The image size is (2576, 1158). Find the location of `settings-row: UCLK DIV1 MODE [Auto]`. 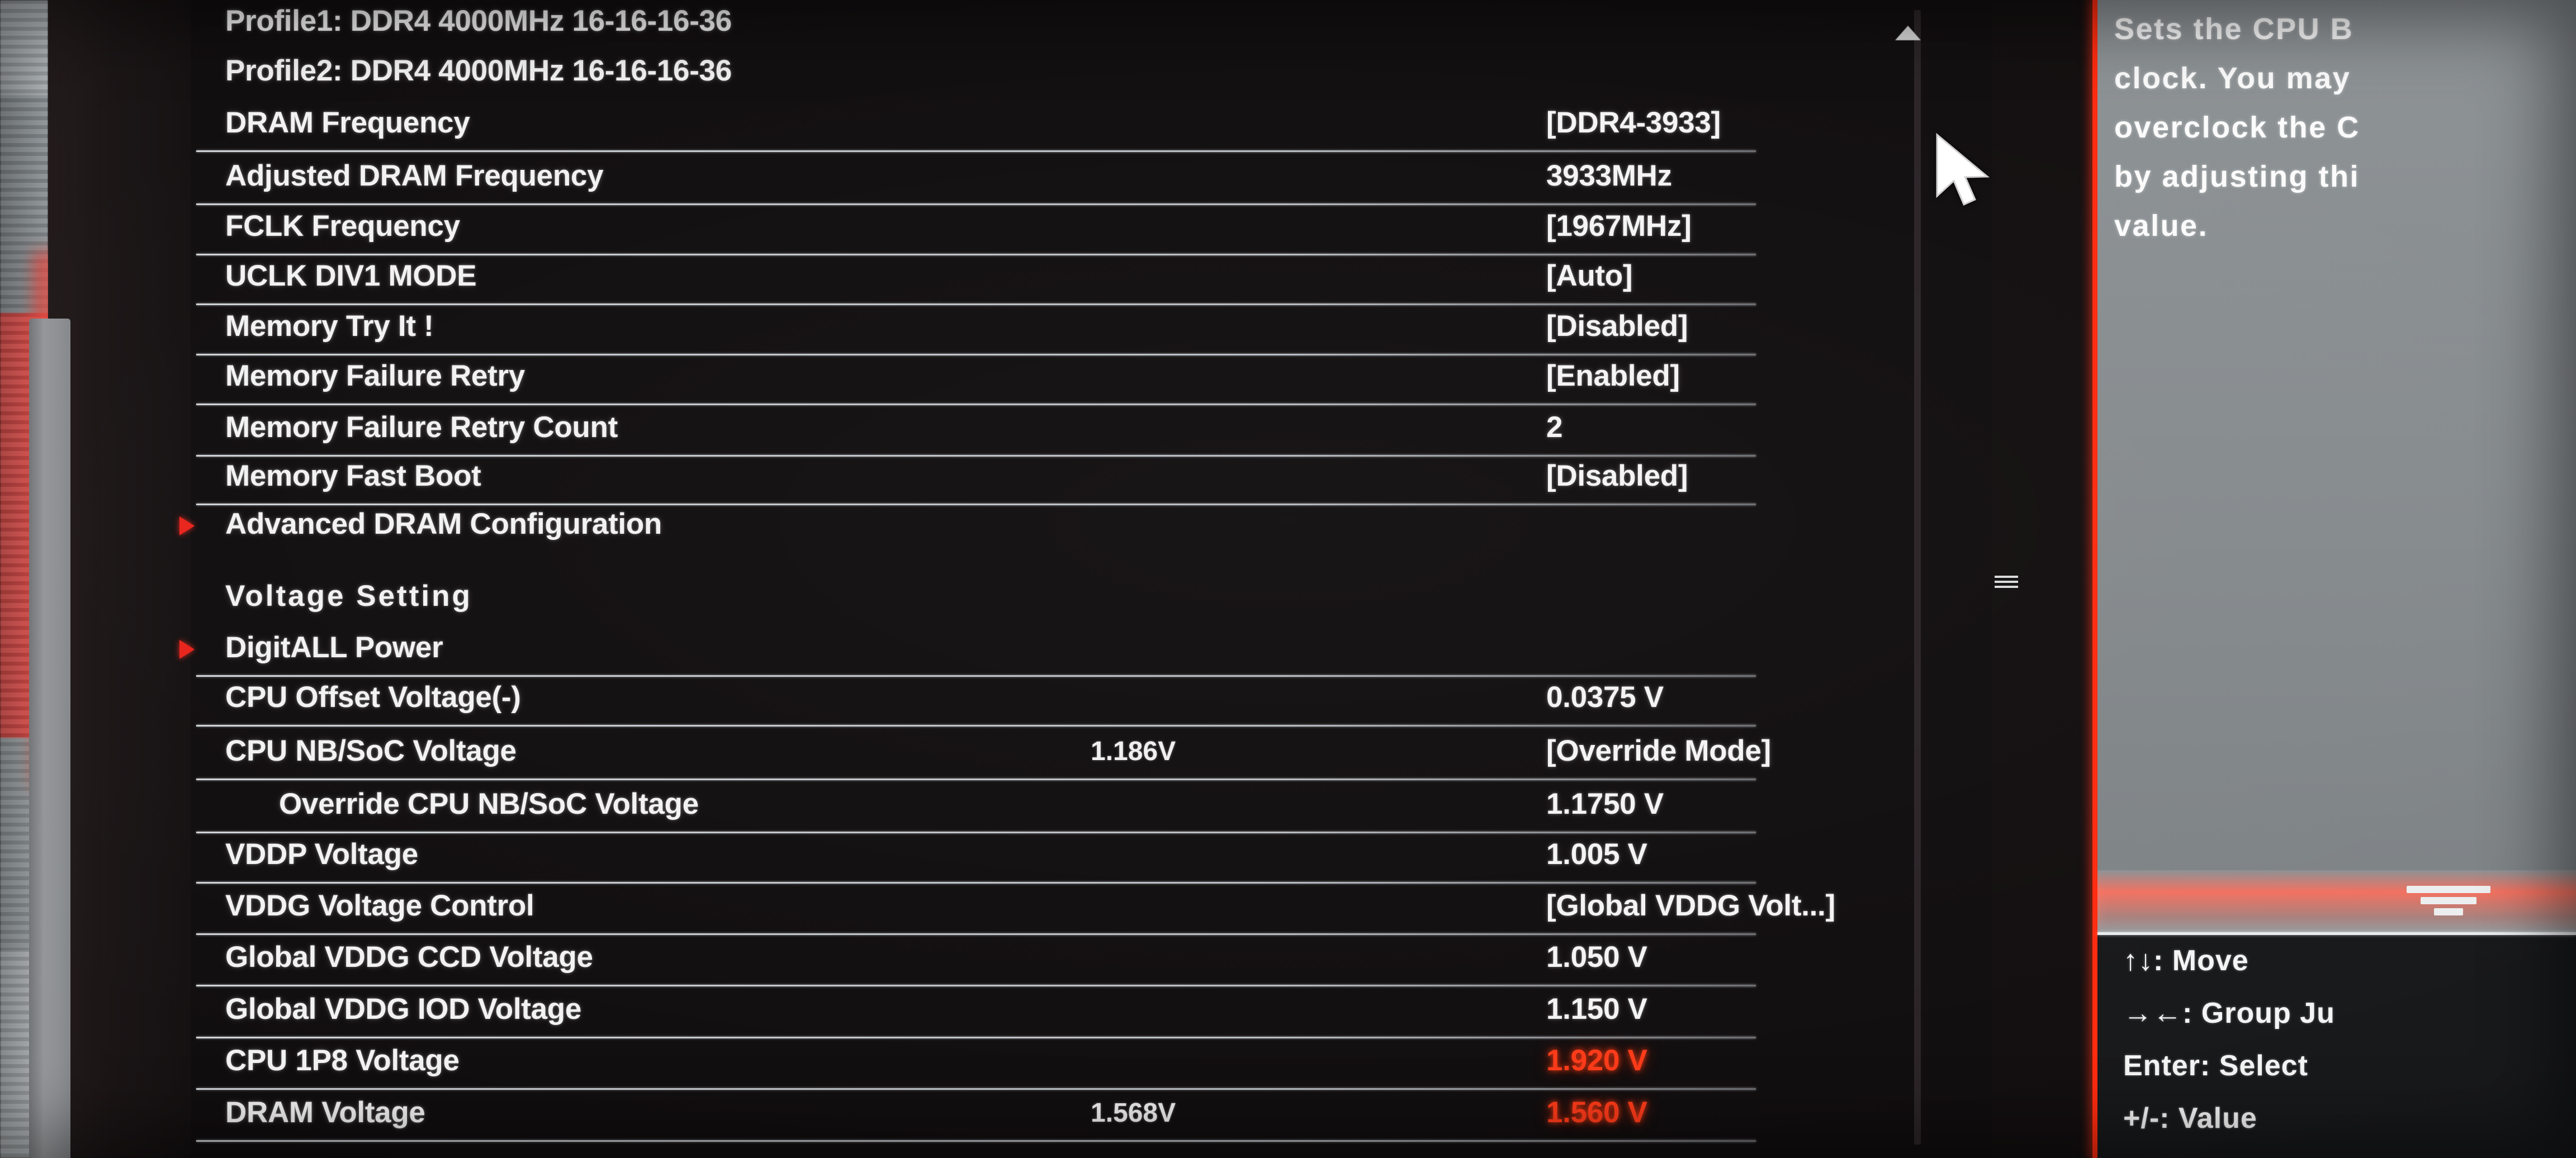

settings-row: UCLK DIV1 MODE [Auto] is located at coordinates (1091, 281).